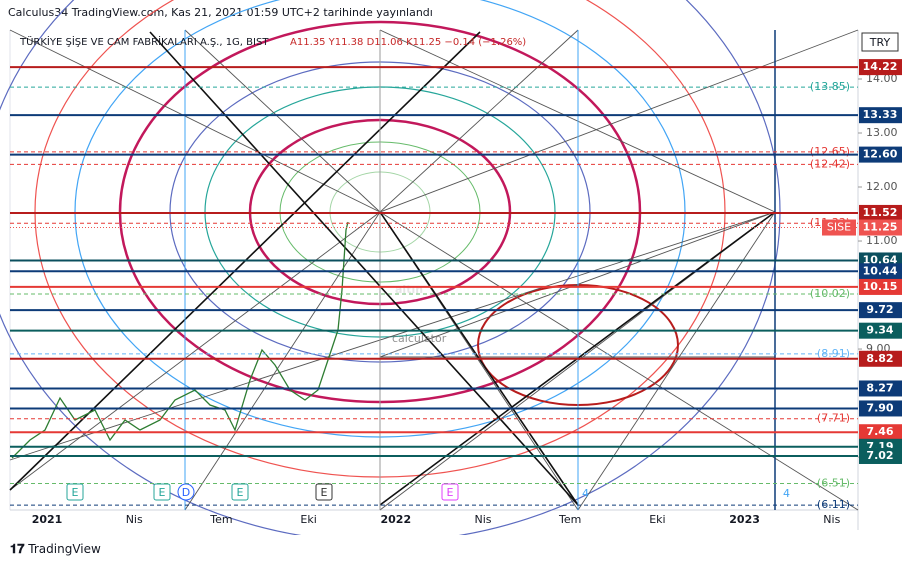 Image resolution: width=916 pixels, height=568 pixels. I want to click on level-label: 12.60, so click(880, 154).